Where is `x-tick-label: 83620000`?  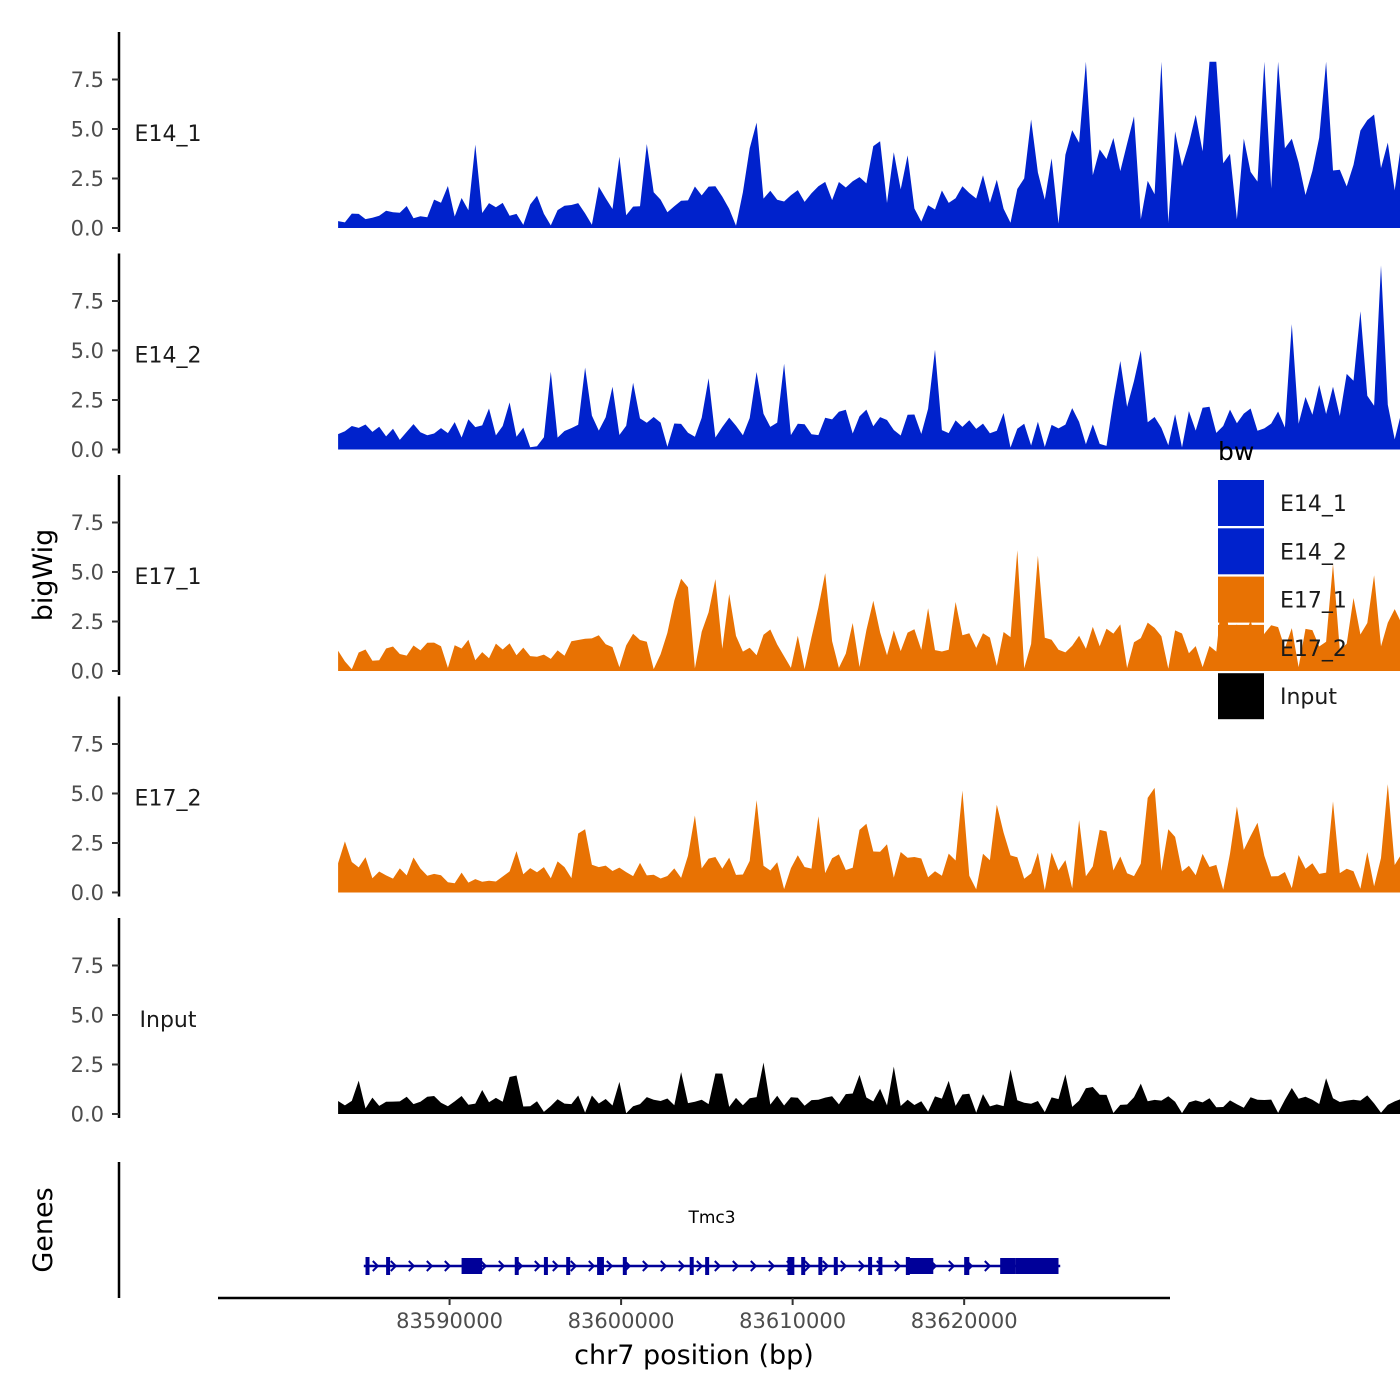 x-tick-label: 83620000 is located at coordinates (964, 1321).